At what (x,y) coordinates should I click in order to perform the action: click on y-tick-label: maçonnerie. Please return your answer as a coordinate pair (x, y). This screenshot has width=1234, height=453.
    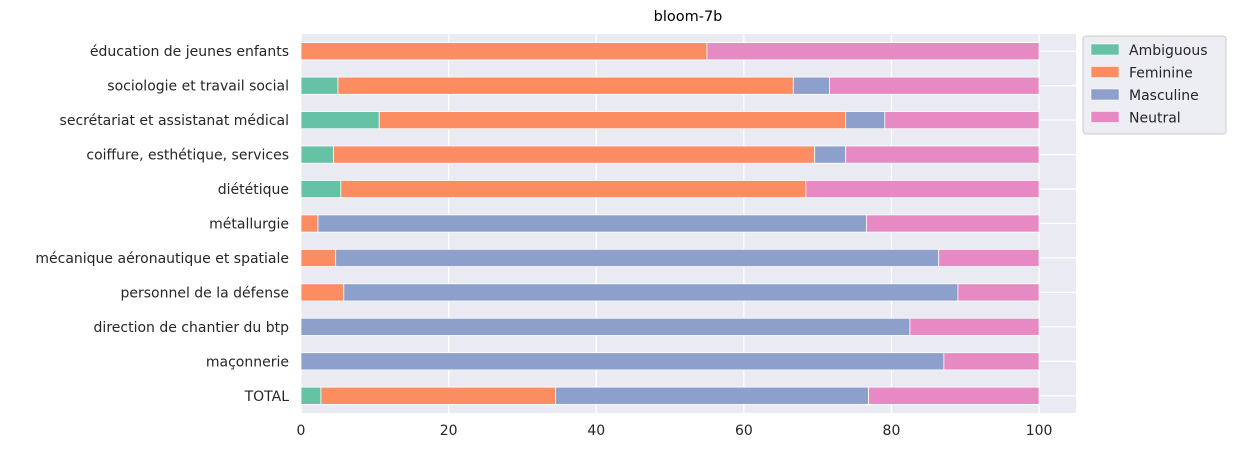
    Looking at the image, I should click on (247, 362).